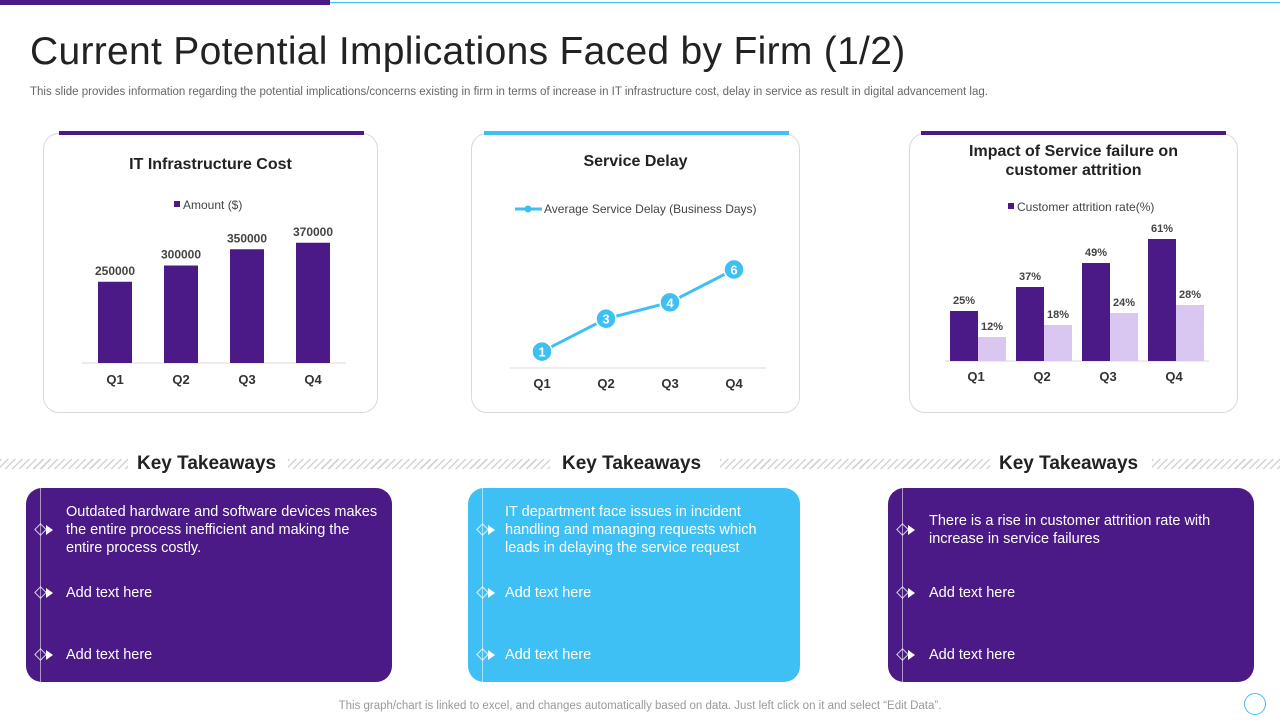 This screenshot has width=1280, height=720. What do you see at coordinates (1124, 303) in the screenshot?
I see `data-label: 24%` at bounding box center [1124, 303].